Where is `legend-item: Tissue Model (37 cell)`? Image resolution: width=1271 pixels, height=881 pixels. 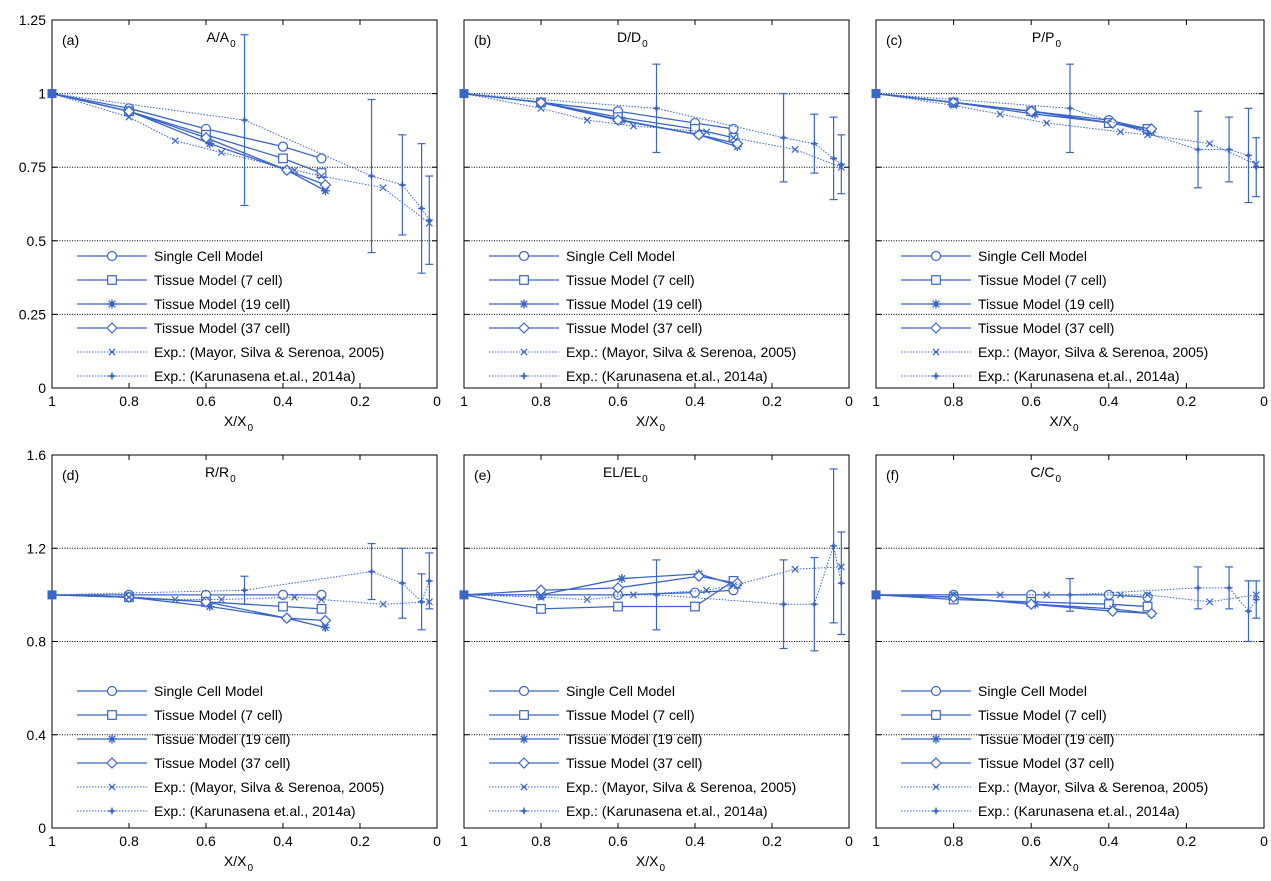
legend-item: Tissue Model (37 cell) is located at coordinates (183, 763).